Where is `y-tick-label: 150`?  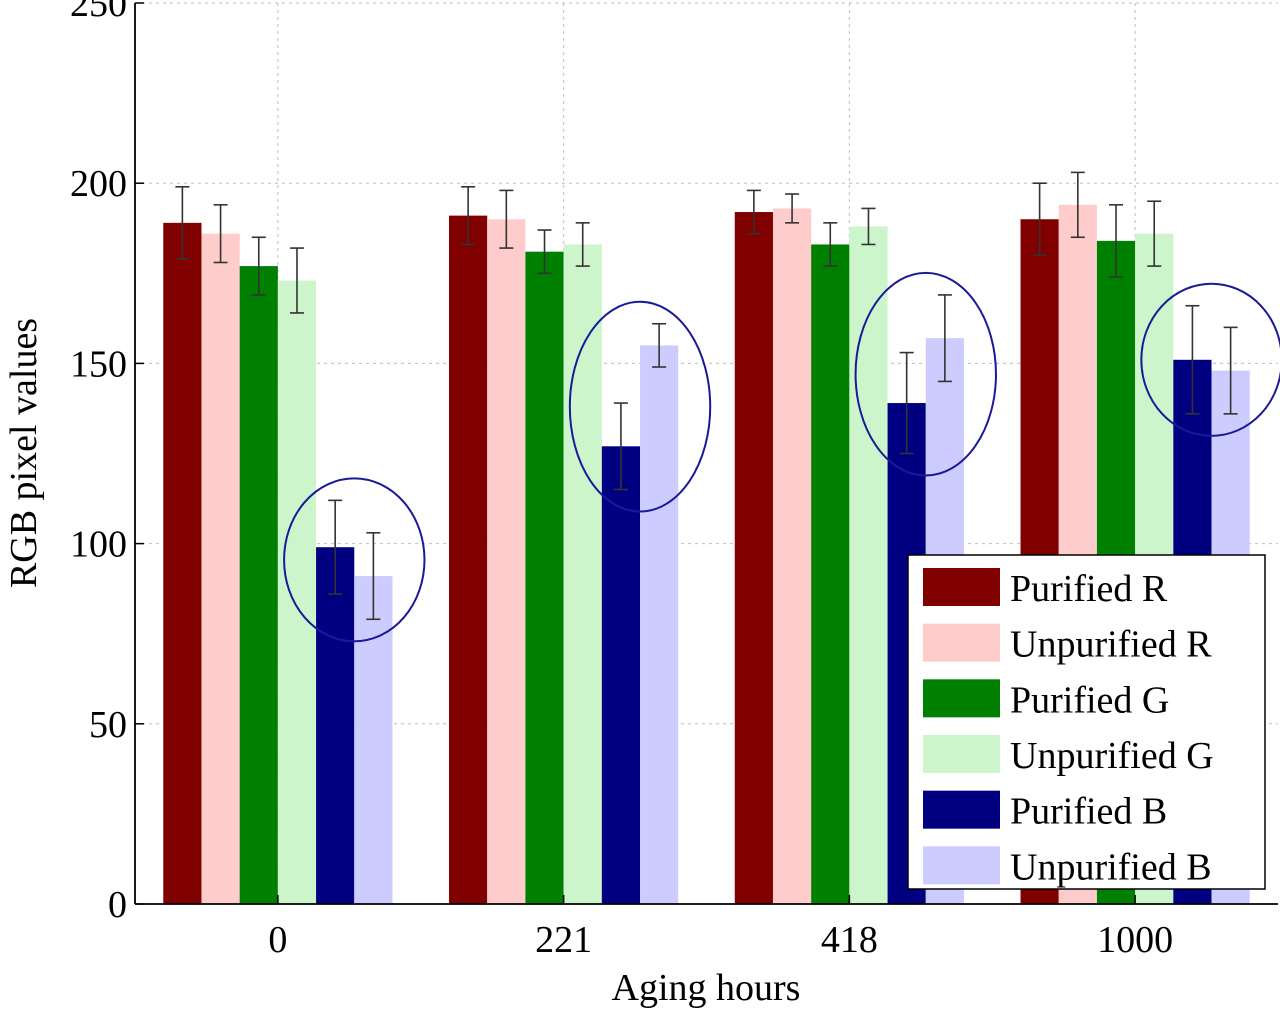
y-tick-label: 150 is located at coordinates (98, 364).